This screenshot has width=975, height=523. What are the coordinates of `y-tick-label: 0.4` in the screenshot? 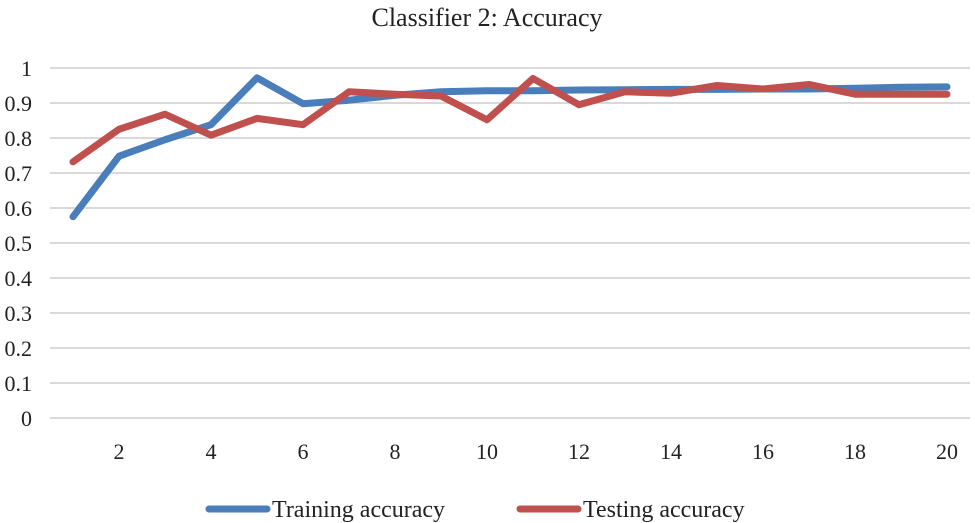 It's located at (19, 278).